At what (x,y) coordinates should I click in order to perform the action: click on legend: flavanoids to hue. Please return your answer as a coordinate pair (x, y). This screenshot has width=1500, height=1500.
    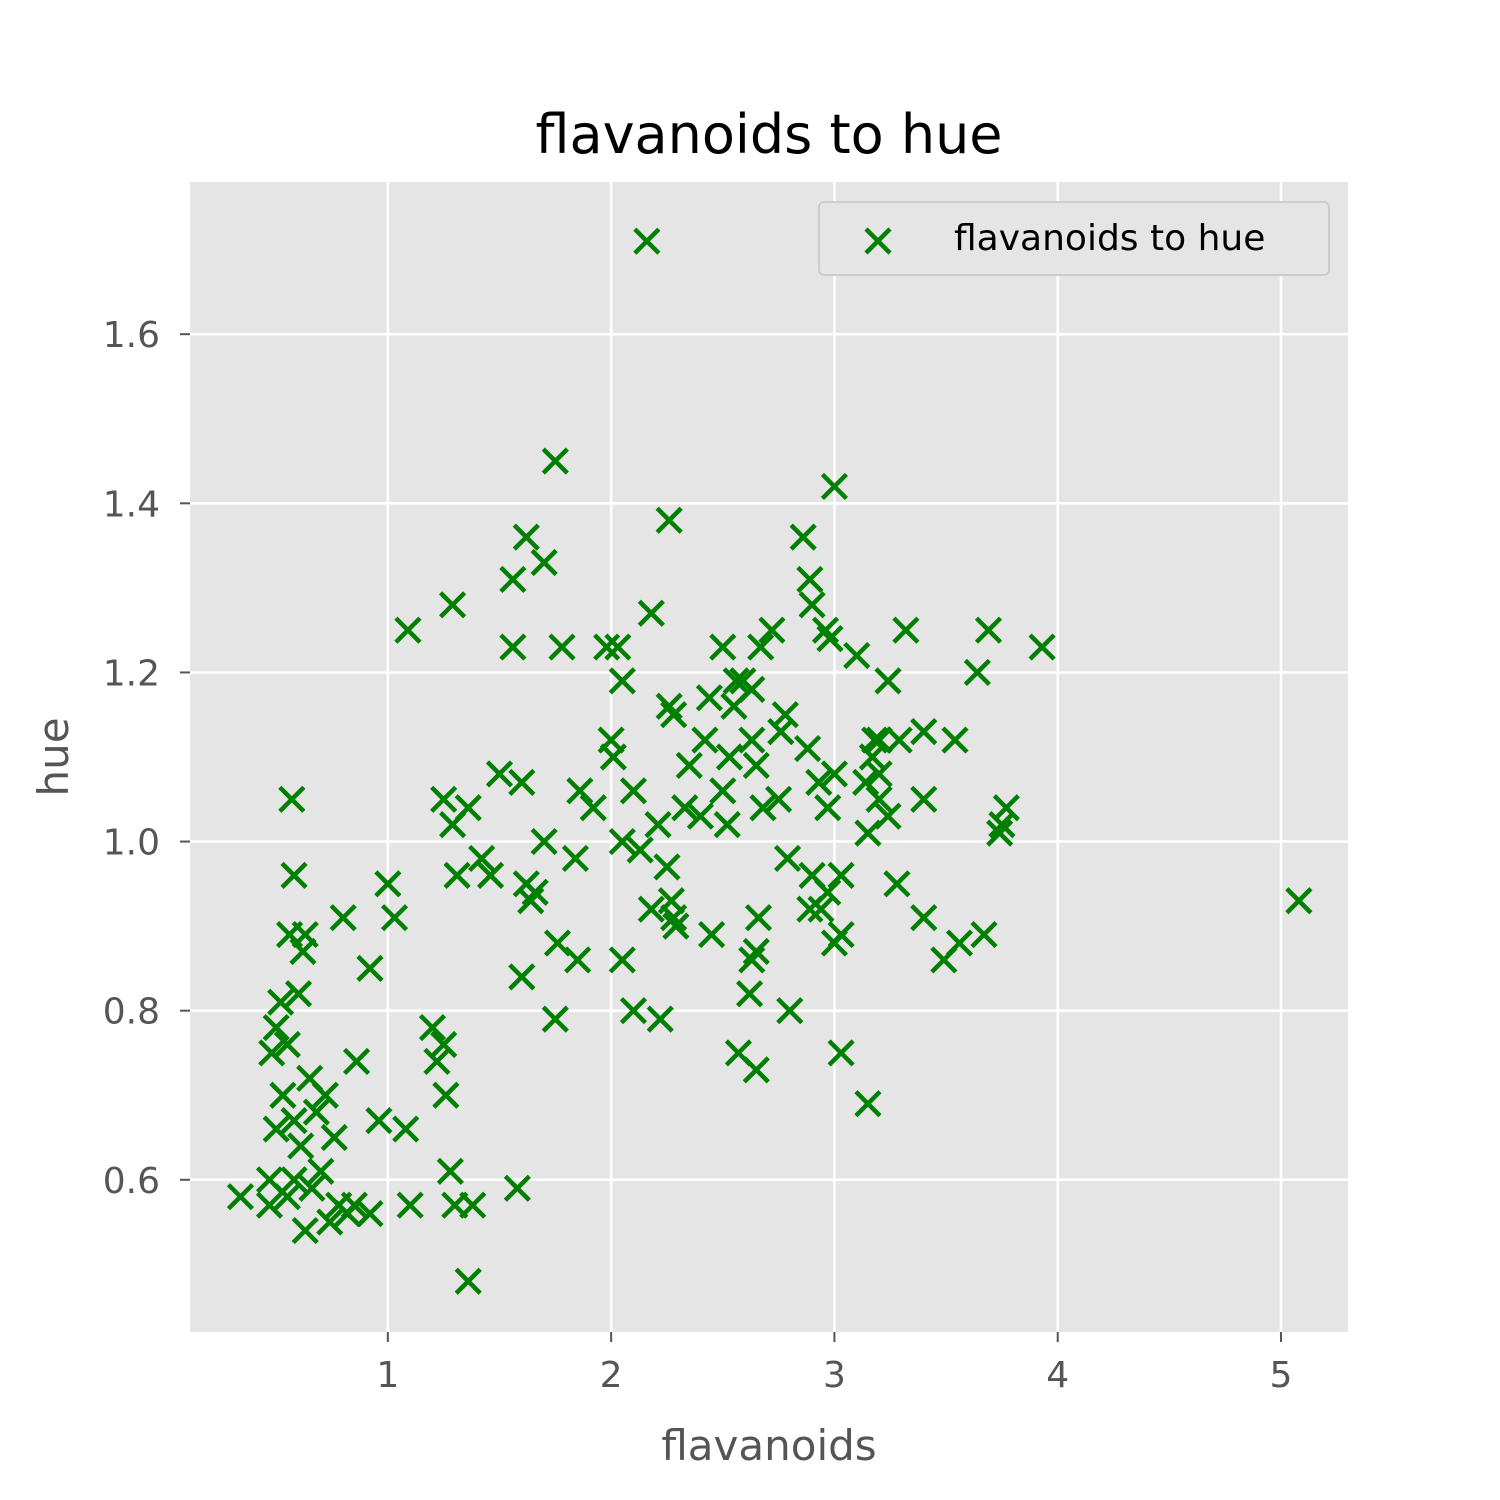
    Looking at the image, I should click on (1074, 238).